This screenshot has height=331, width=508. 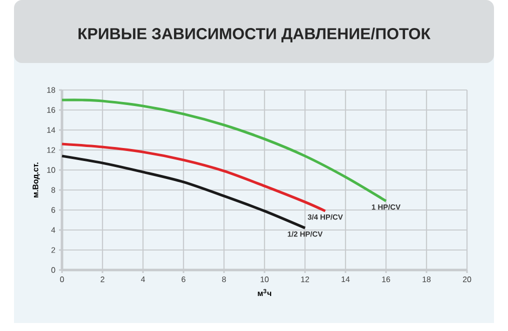 I want to click on chart-title: КРИВЫЕ ЗАВИСИМОСТИ ДАВЛЕНИЕ/ПОТОК, so click(x=254, y=35).